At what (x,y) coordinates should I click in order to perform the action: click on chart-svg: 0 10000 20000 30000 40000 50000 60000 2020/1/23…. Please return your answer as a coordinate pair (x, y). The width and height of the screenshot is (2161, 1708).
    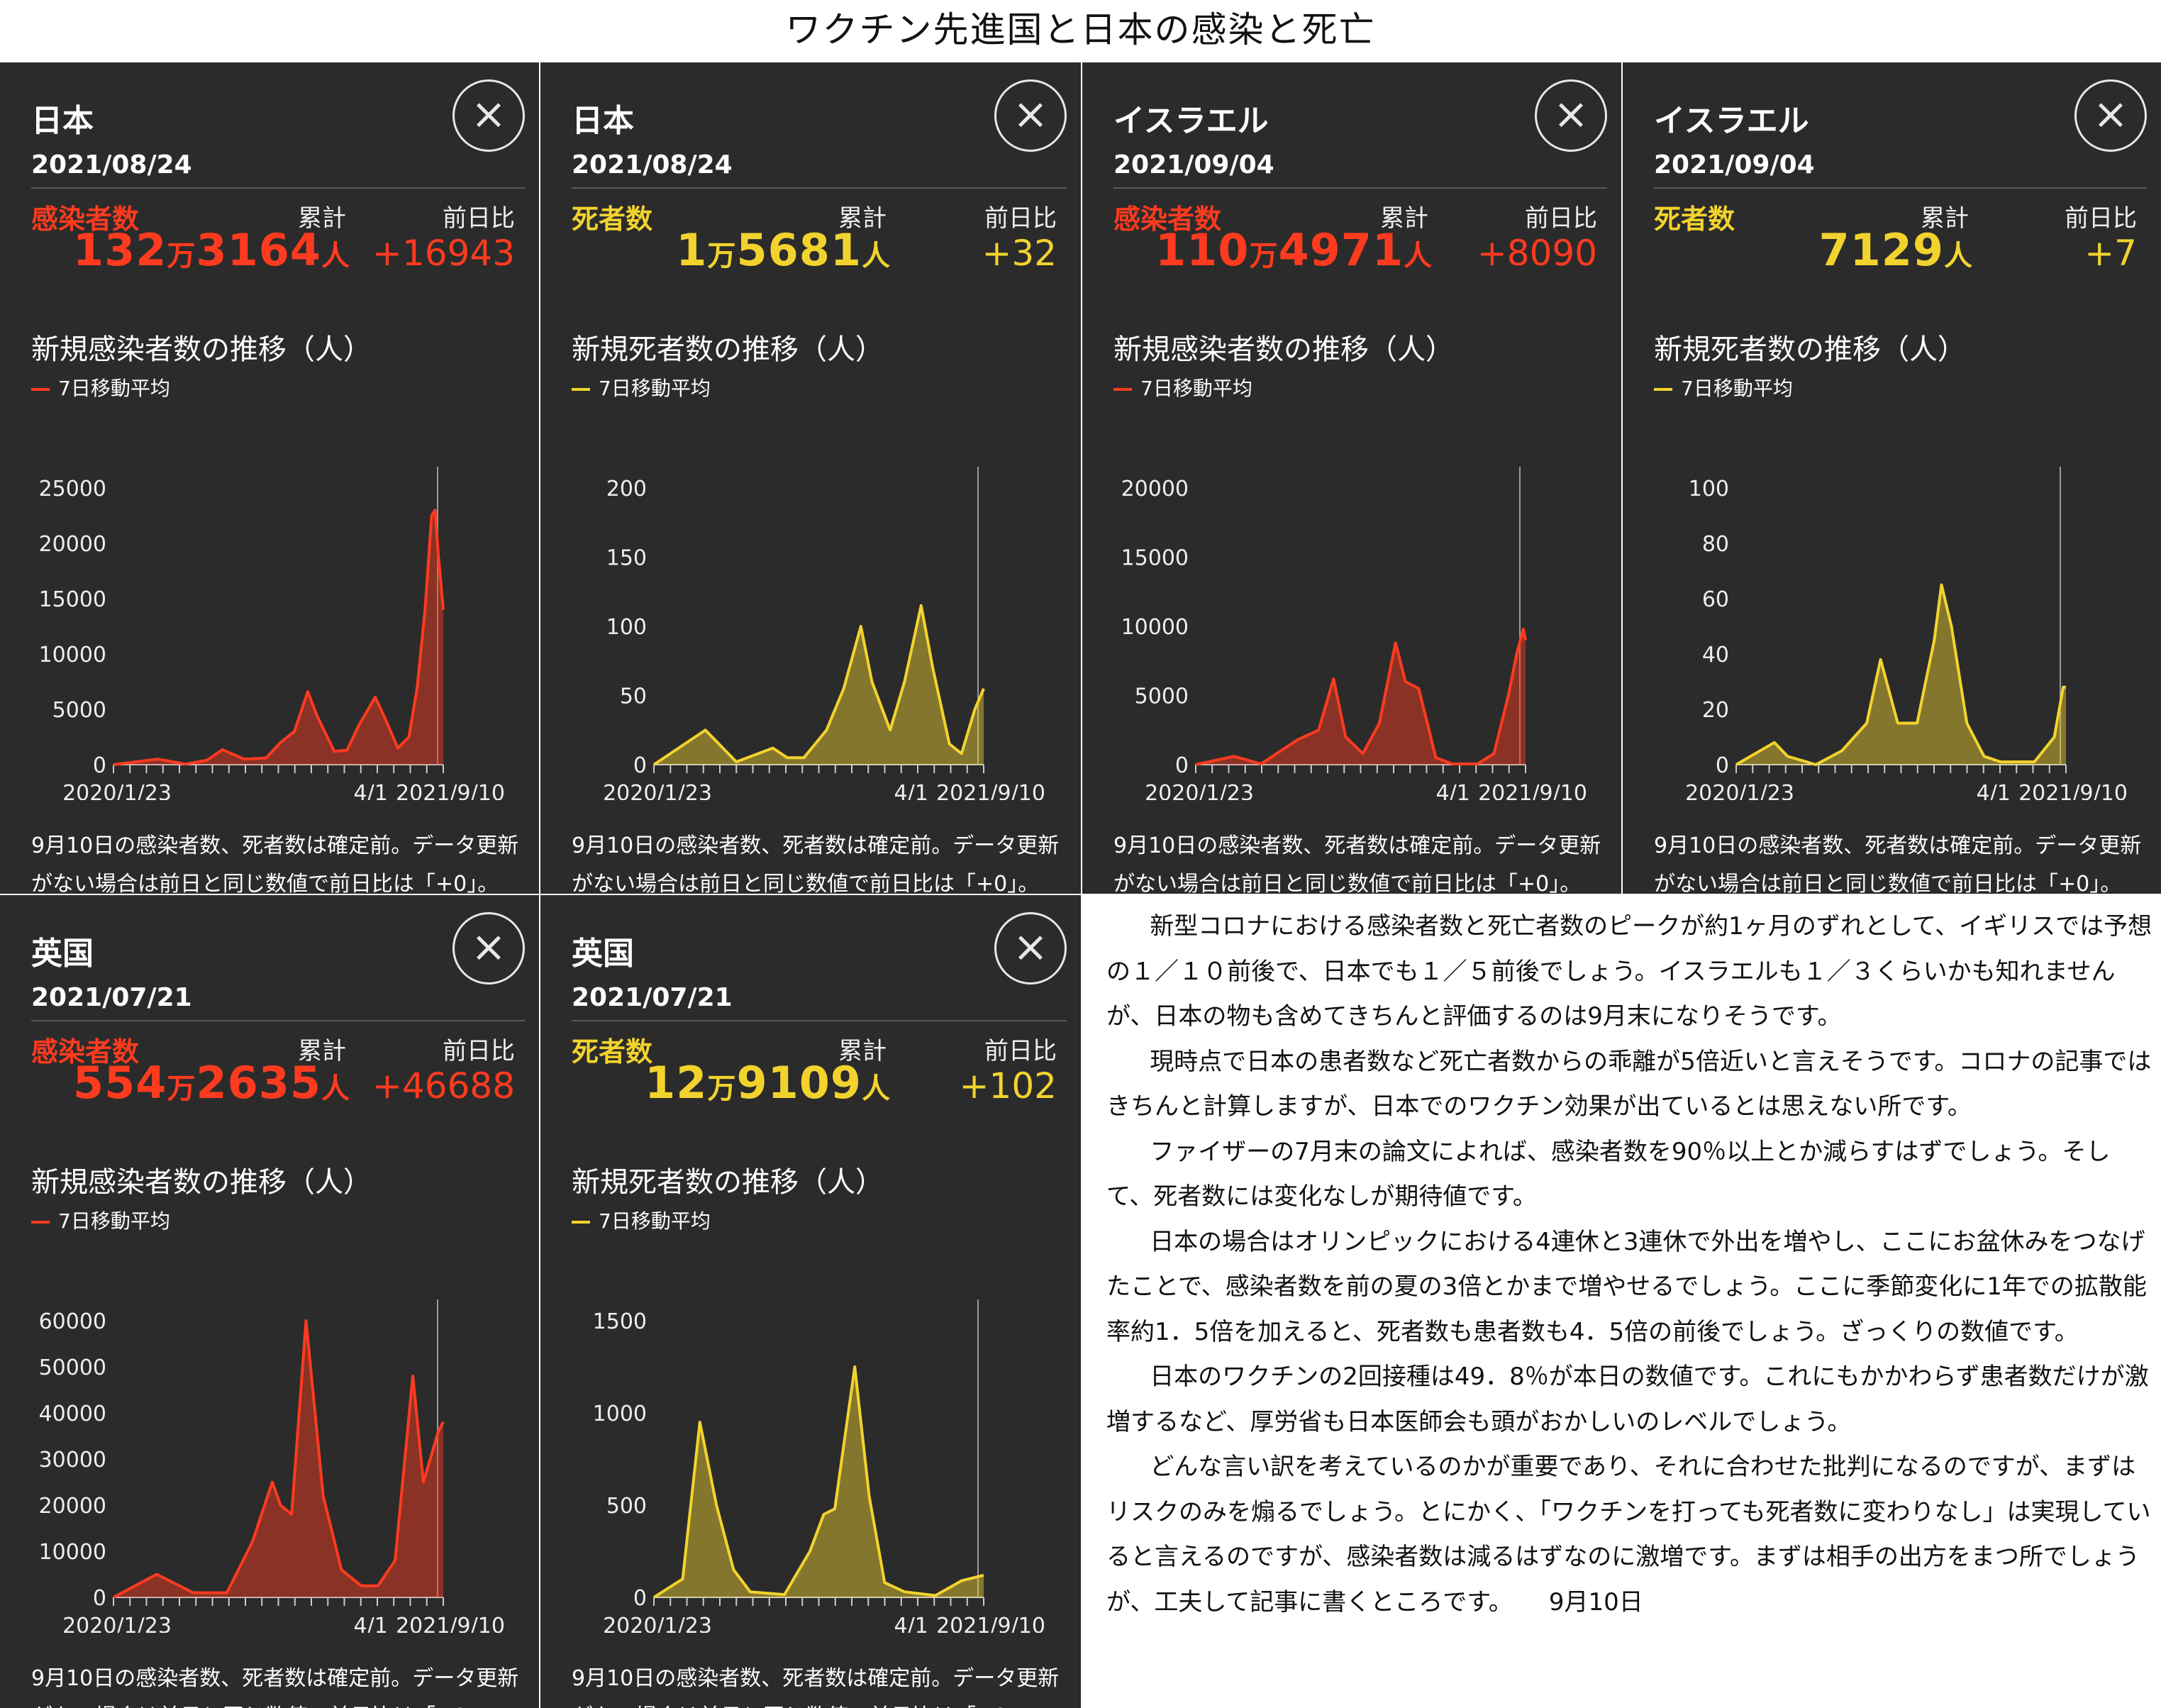
    Looking at the image, I should click on (272, 1466).